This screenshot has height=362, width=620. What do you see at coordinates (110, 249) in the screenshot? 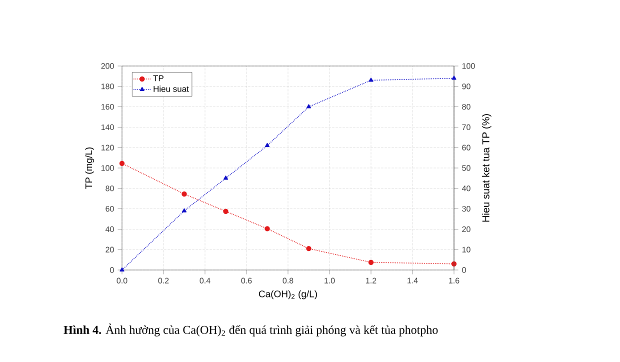
I see `y-tick-label: 20` at bounding box center [110, 249].